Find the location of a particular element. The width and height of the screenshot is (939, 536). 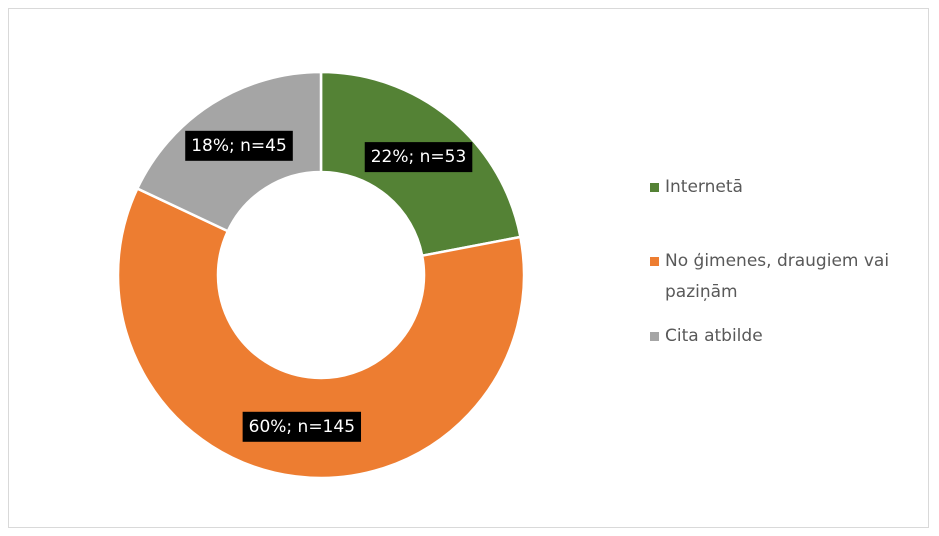

data-label-text: 60%; n=145 is located at coordinates (302, 427).